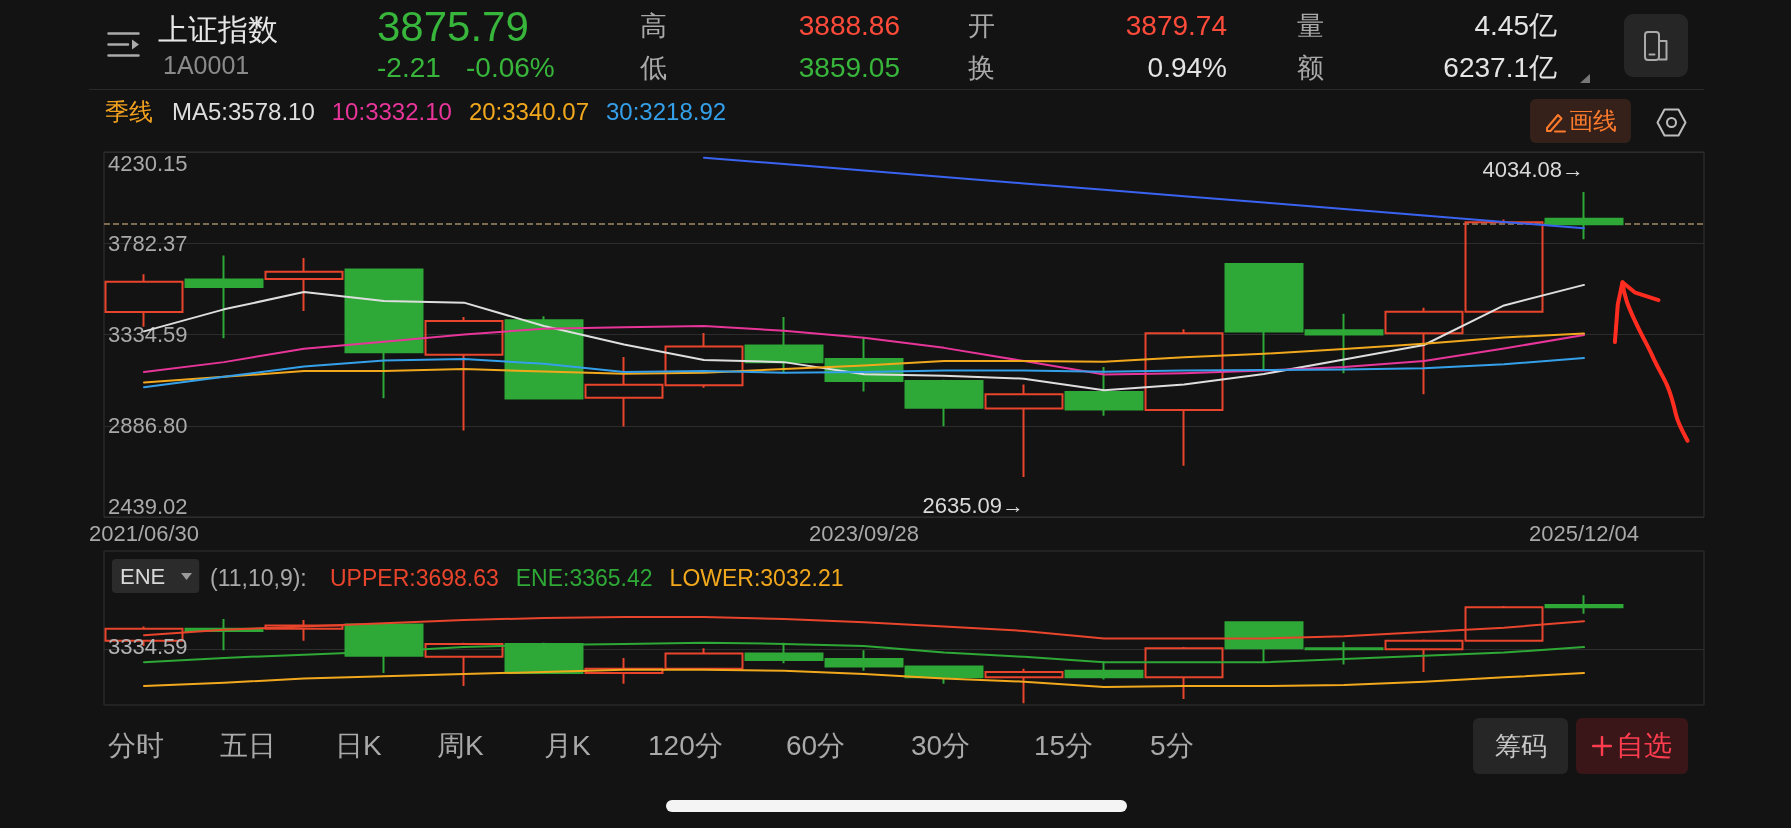 The image size is (1791, 828). I want to click on series-label: UPPER:3698.63, so click(414, 577).